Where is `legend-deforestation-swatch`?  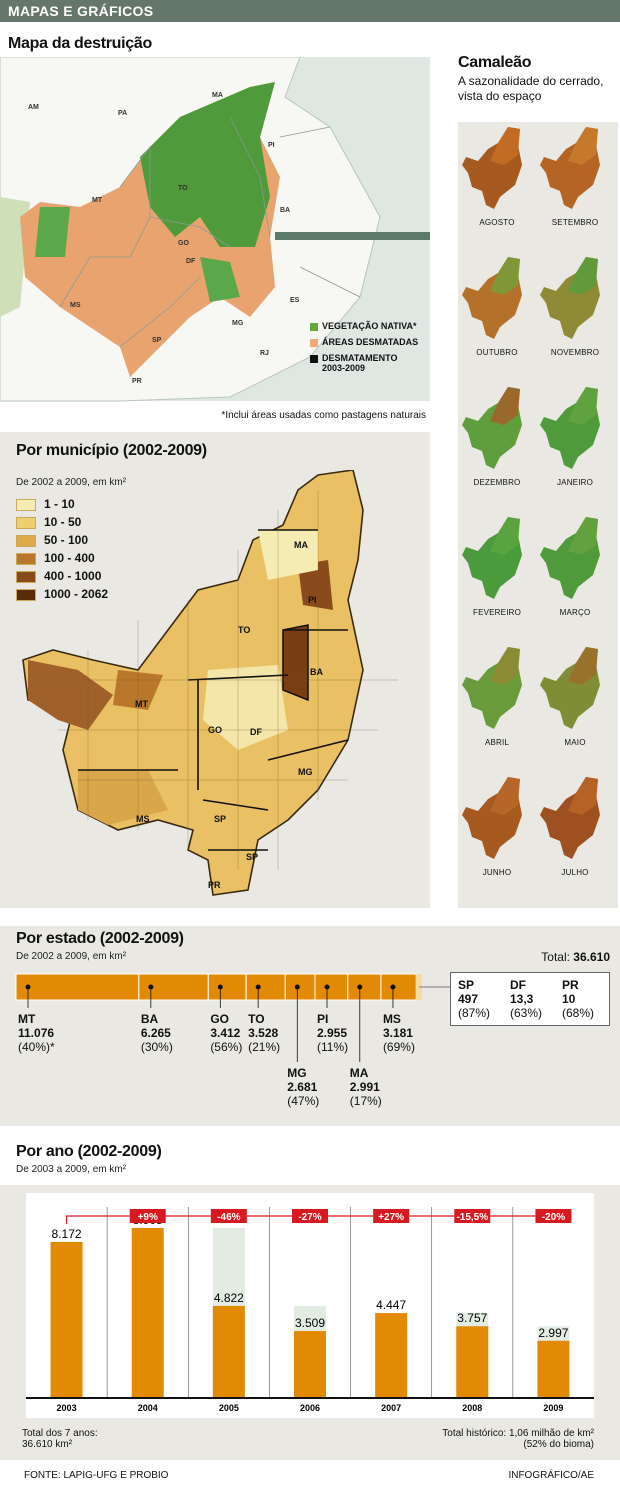 legend-deforestation-swatch is located at coordinates (314, 359).